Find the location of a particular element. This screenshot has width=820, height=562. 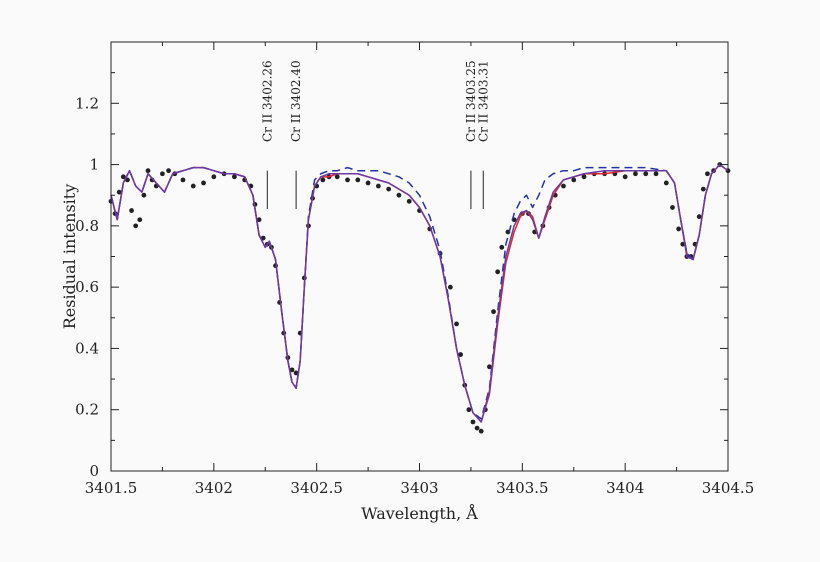

line-marker-label: Cr II 3402.40 is located at coordinates (296, 101).